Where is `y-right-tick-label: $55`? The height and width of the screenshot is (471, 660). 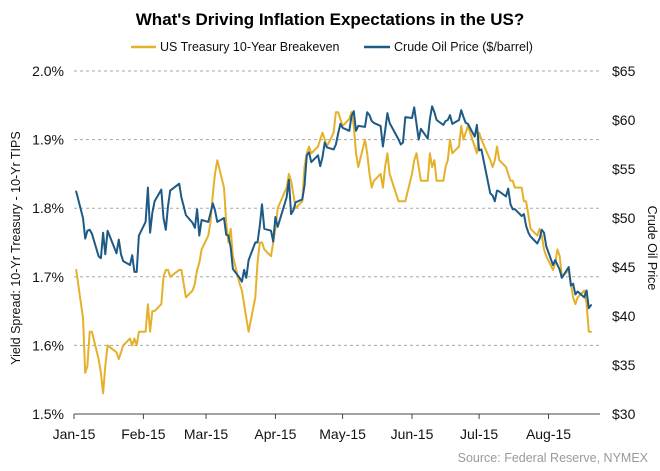
y-right-tick-label: $55 is located at coordinates (624, 169).